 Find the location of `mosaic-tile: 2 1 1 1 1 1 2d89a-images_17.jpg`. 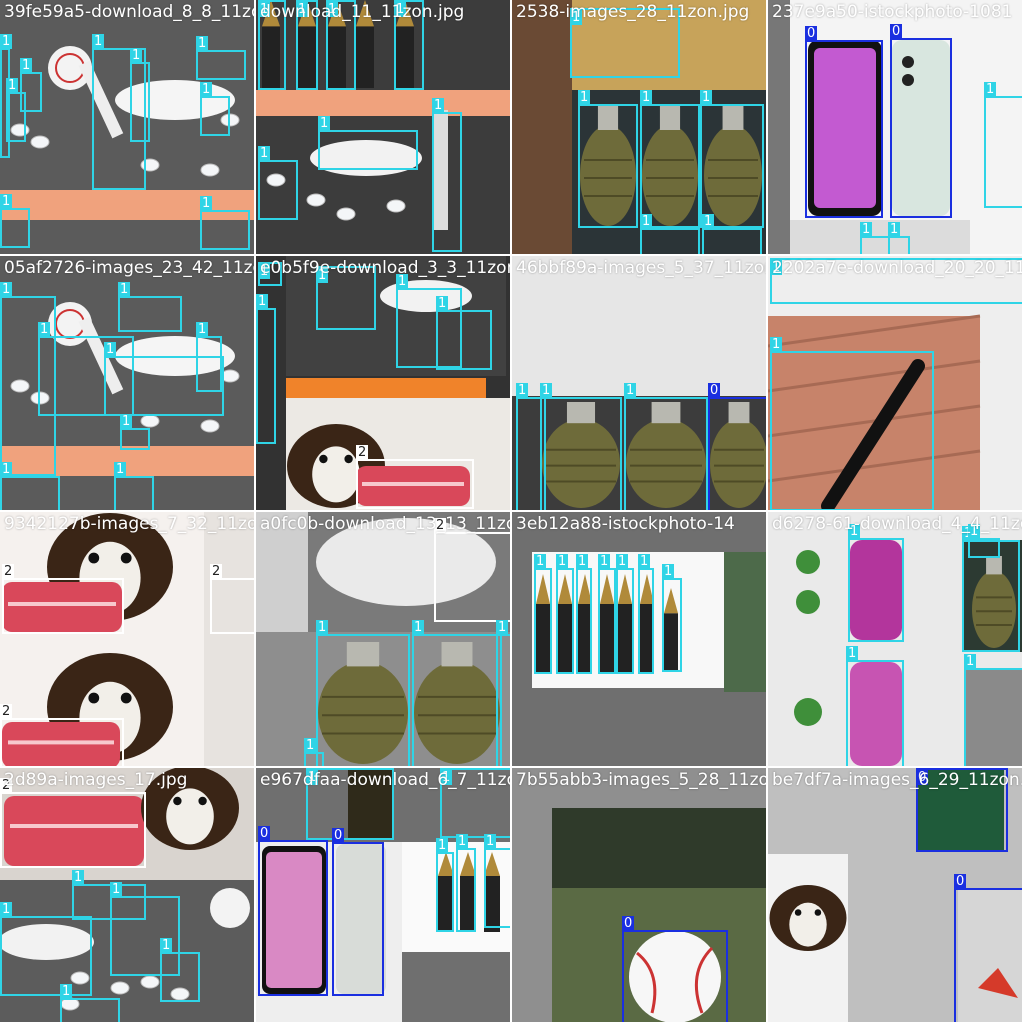

mosaic-tile: 2 1 1 1 1 1 2d89a-images_17.jpg is located at coordinates (128, 896).